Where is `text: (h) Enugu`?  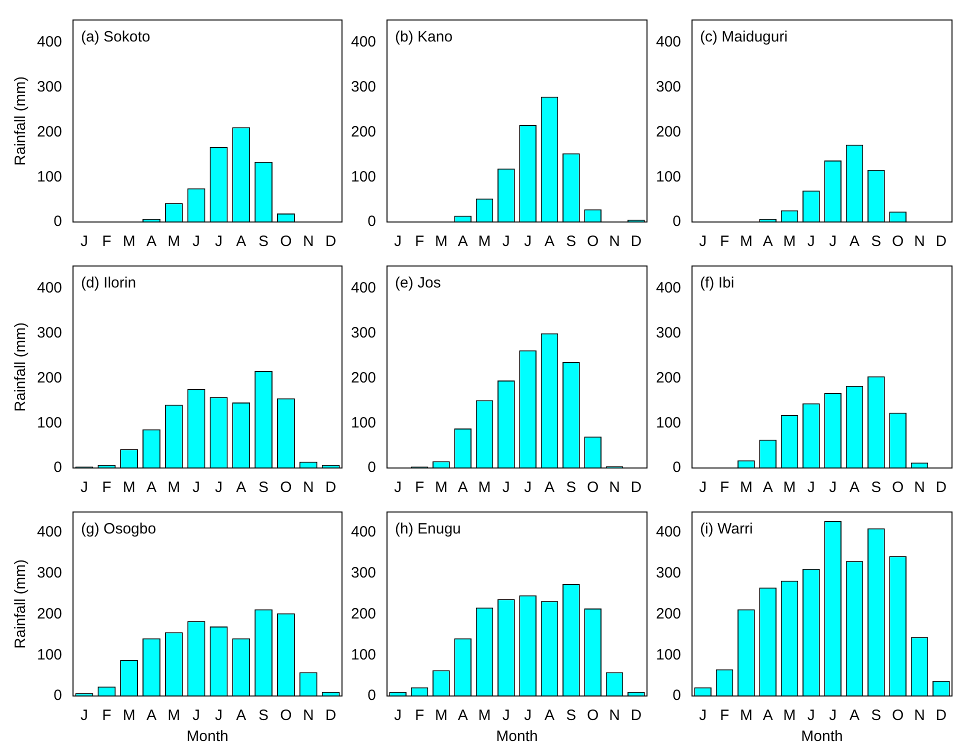
text: (h) Enugu is located at coordinates (428, 529).